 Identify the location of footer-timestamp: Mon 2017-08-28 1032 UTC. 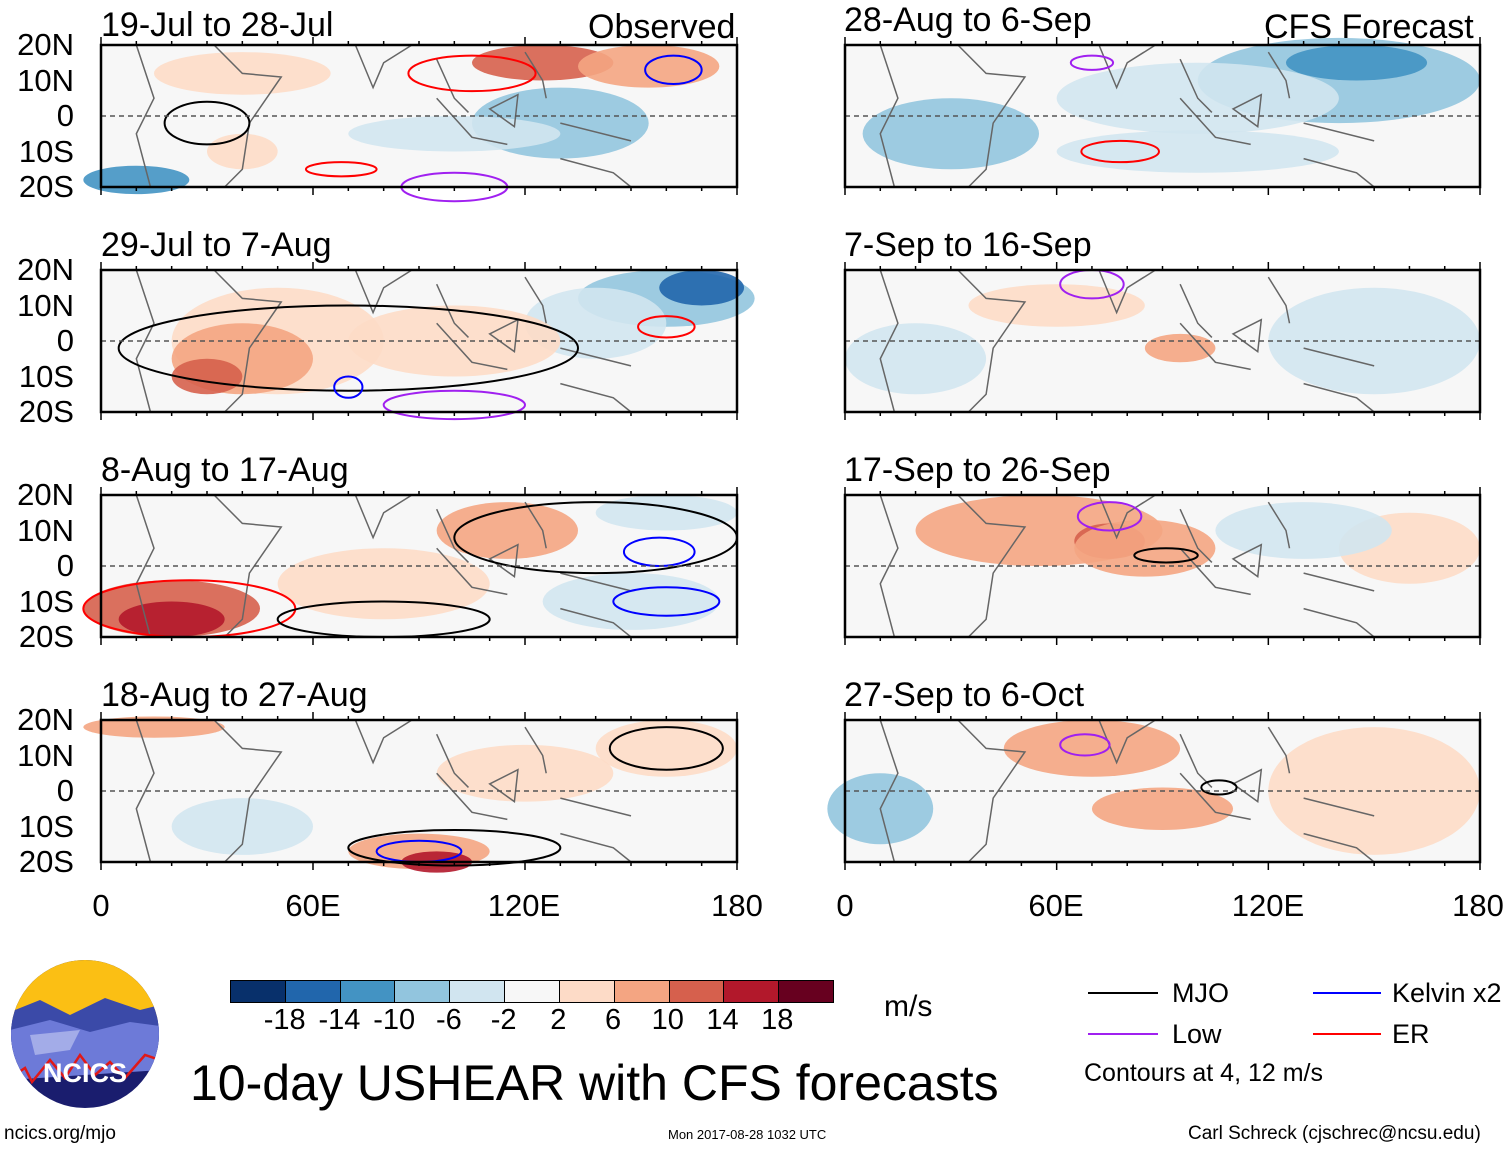
(747, 1134).